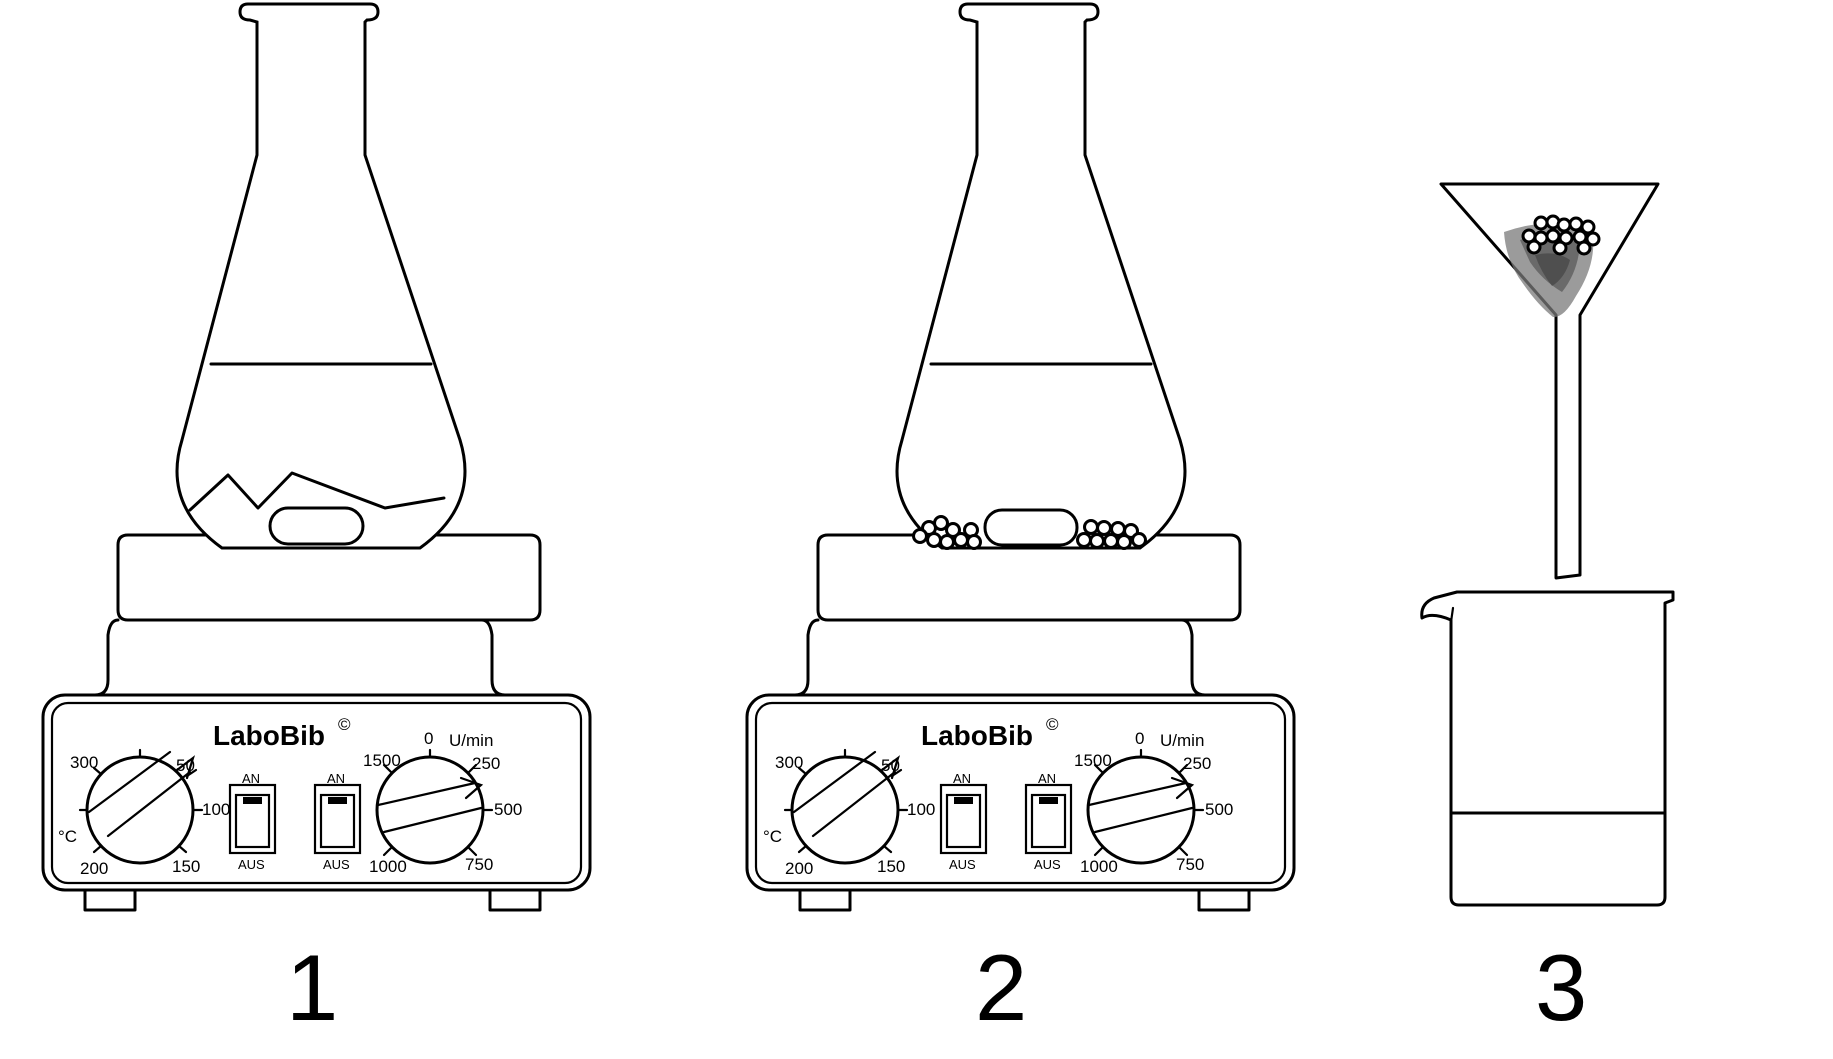 This screenshot has height=1059, width=1833. I want to click on solid-crystals, so click(317, 491).